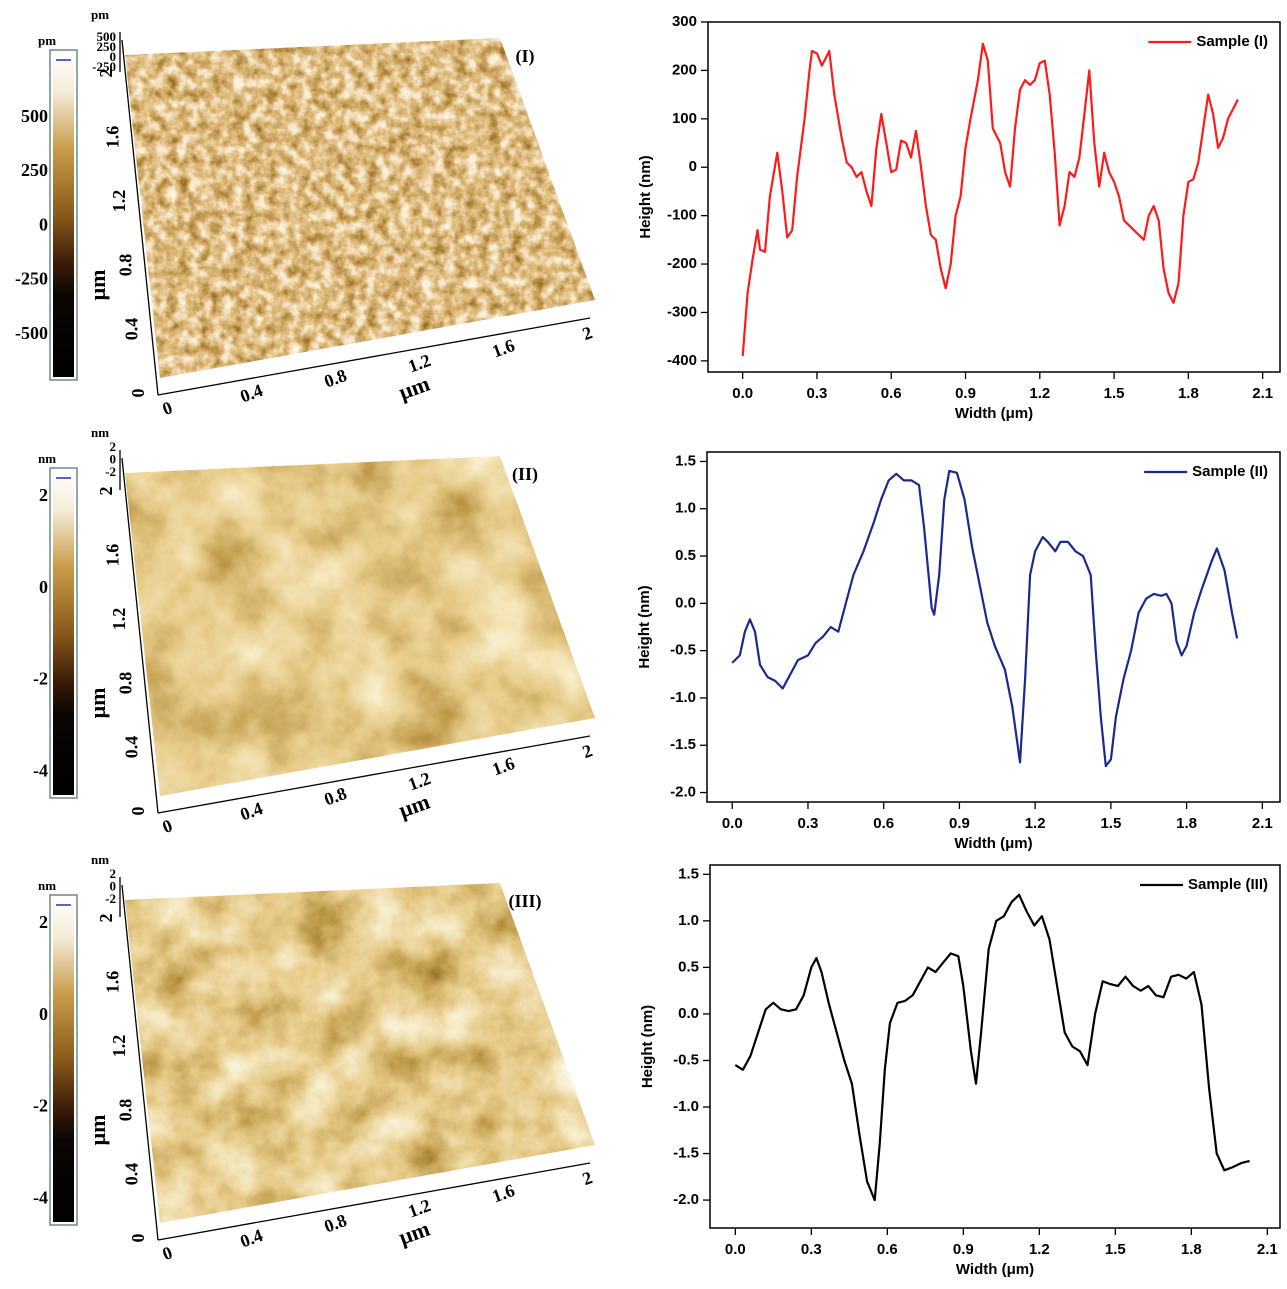 This screenshot has height=1289, width=1287. What do you see at coordinates (685, 602) in the screenshot?
I see `y-tick-label: 0.0` at bounding box center [685, 602].